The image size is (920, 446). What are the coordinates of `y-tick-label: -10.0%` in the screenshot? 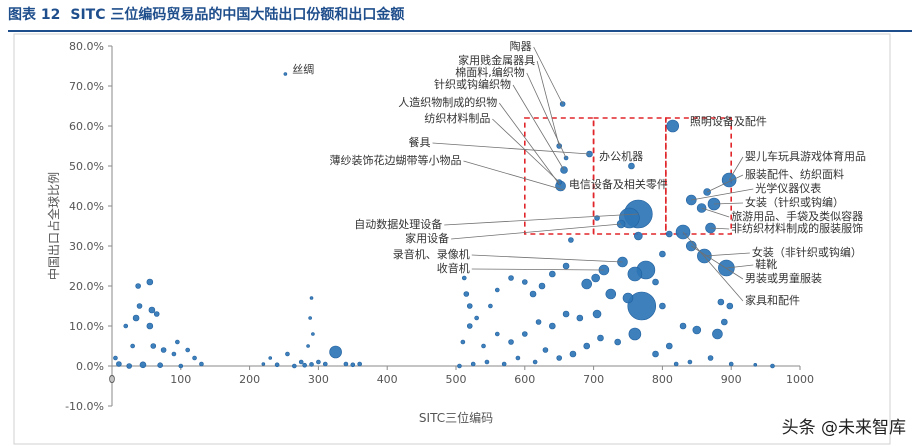 It's located at (84, 406).